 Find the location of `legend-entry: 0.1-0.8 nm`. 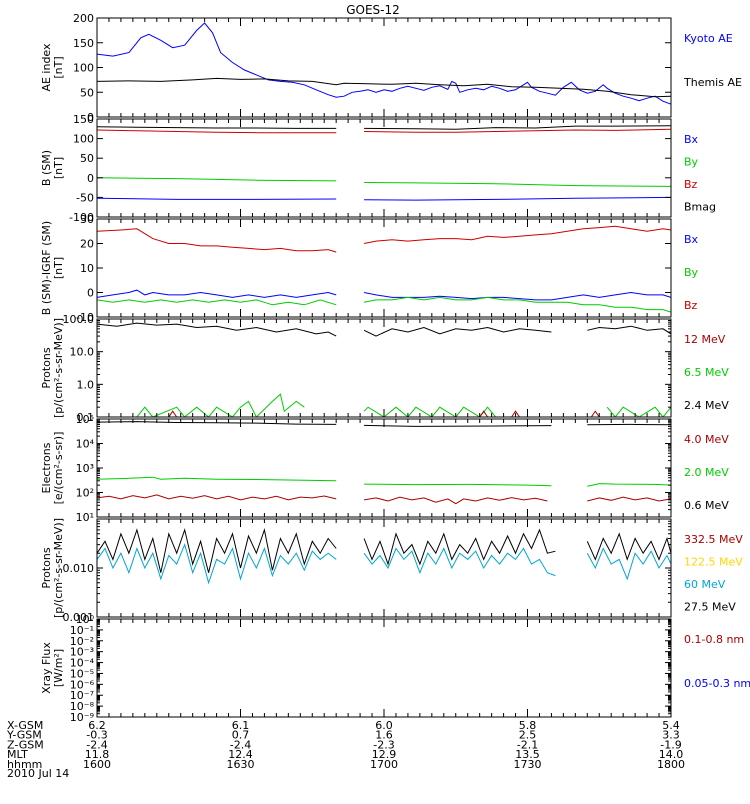

legend-entry: 0.1-0.8 nm is located at coordinates (714, 639).